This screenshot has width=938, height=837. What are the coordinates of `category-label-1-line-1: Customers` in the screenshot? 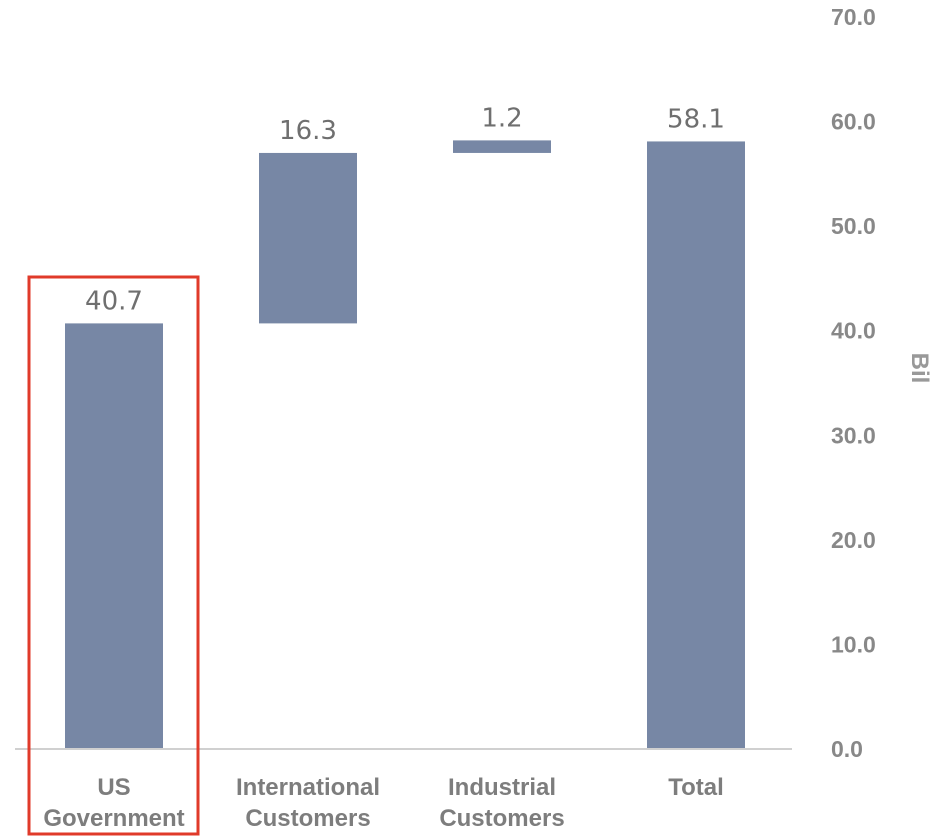 It's located at (307, 818).